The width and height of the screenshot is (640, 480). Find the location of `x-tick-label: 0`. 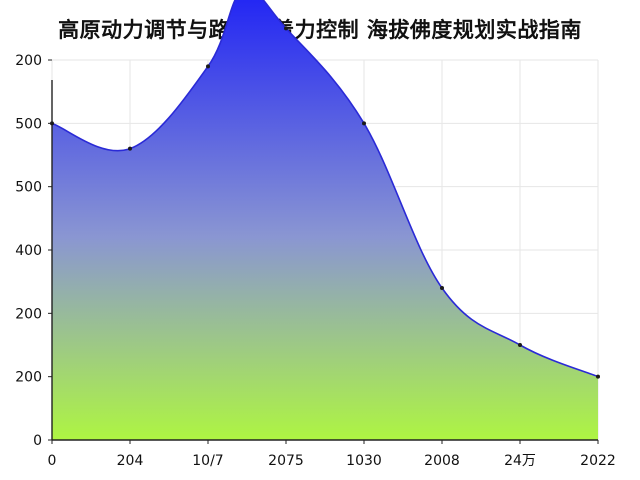

x-tick-label: 0 is located at coordinates (52, 461).